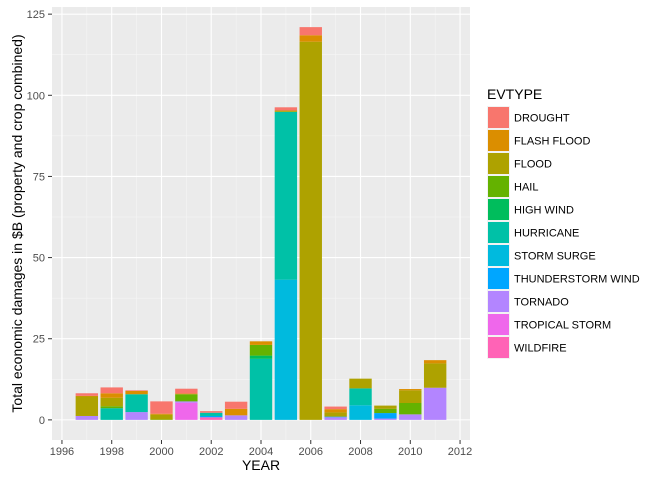 The height and width of the screenshot is (480, 672). I want to click on y-axis: 0 25 50 75 100 125, so click(39, 218).